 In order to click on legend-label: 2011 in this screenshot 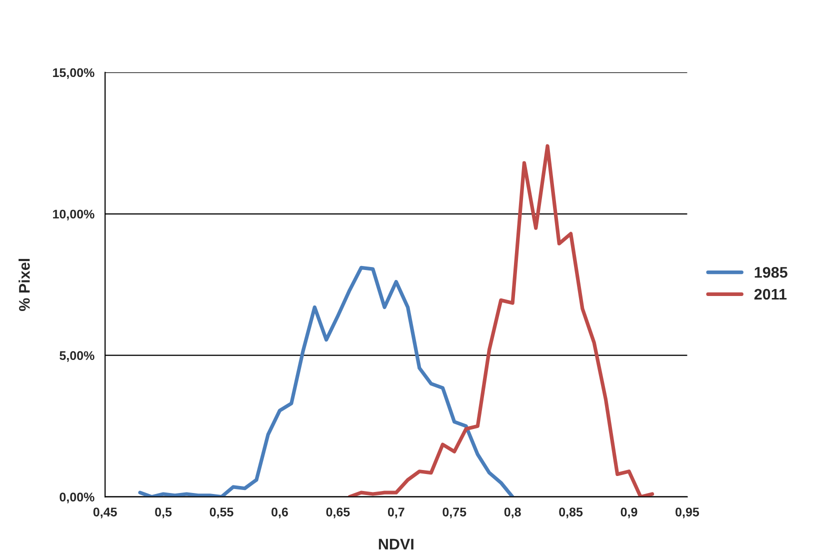, I will do `click(770, 294)`.